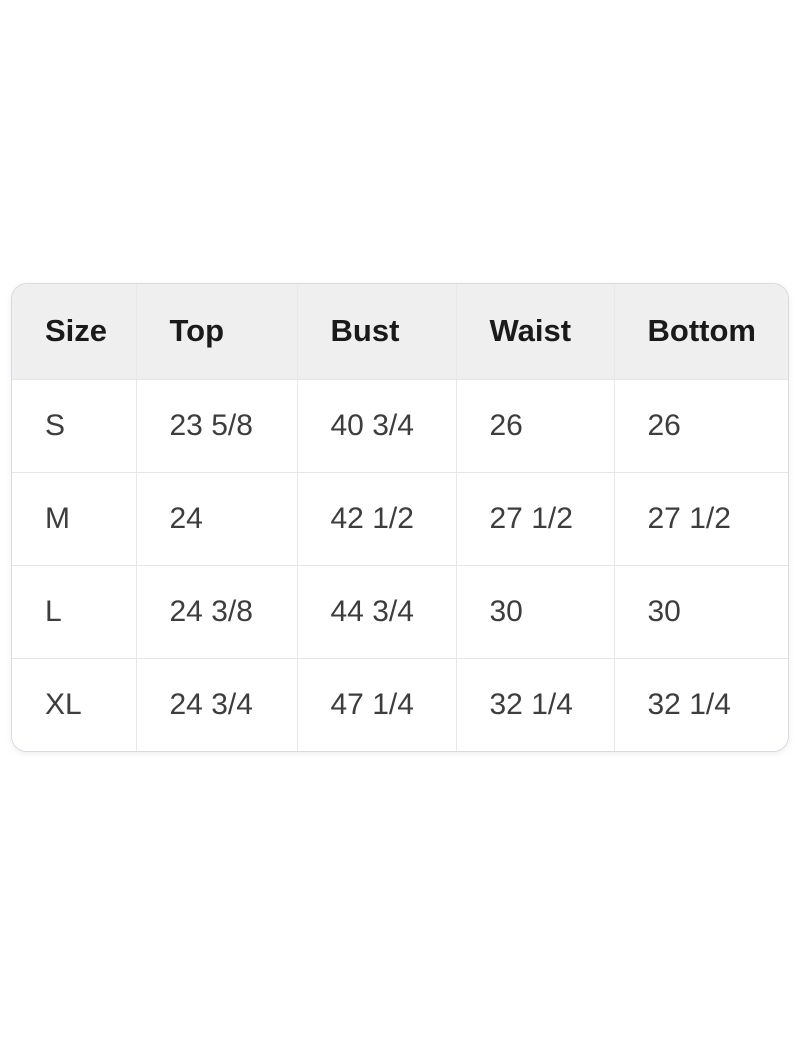 Image resolution: width=800 pixels, height=1050 pixels. I want to click on cell-top: 24 3/8, so click(217, 612).